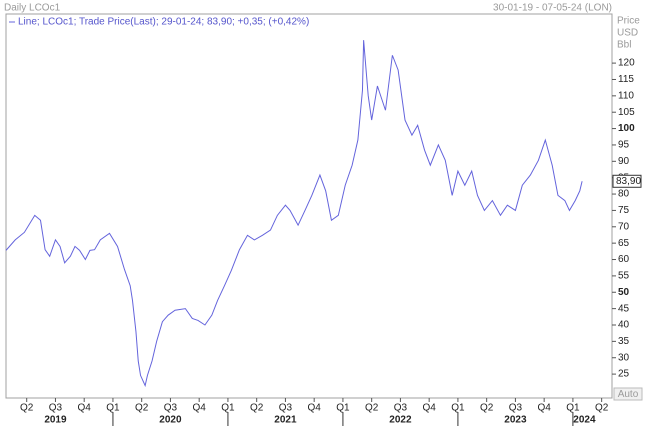 The image size is (652, 440). Describe the element at coordinates (624, 226) in the screenshot. I see `y-tick-label: 70` at that location.